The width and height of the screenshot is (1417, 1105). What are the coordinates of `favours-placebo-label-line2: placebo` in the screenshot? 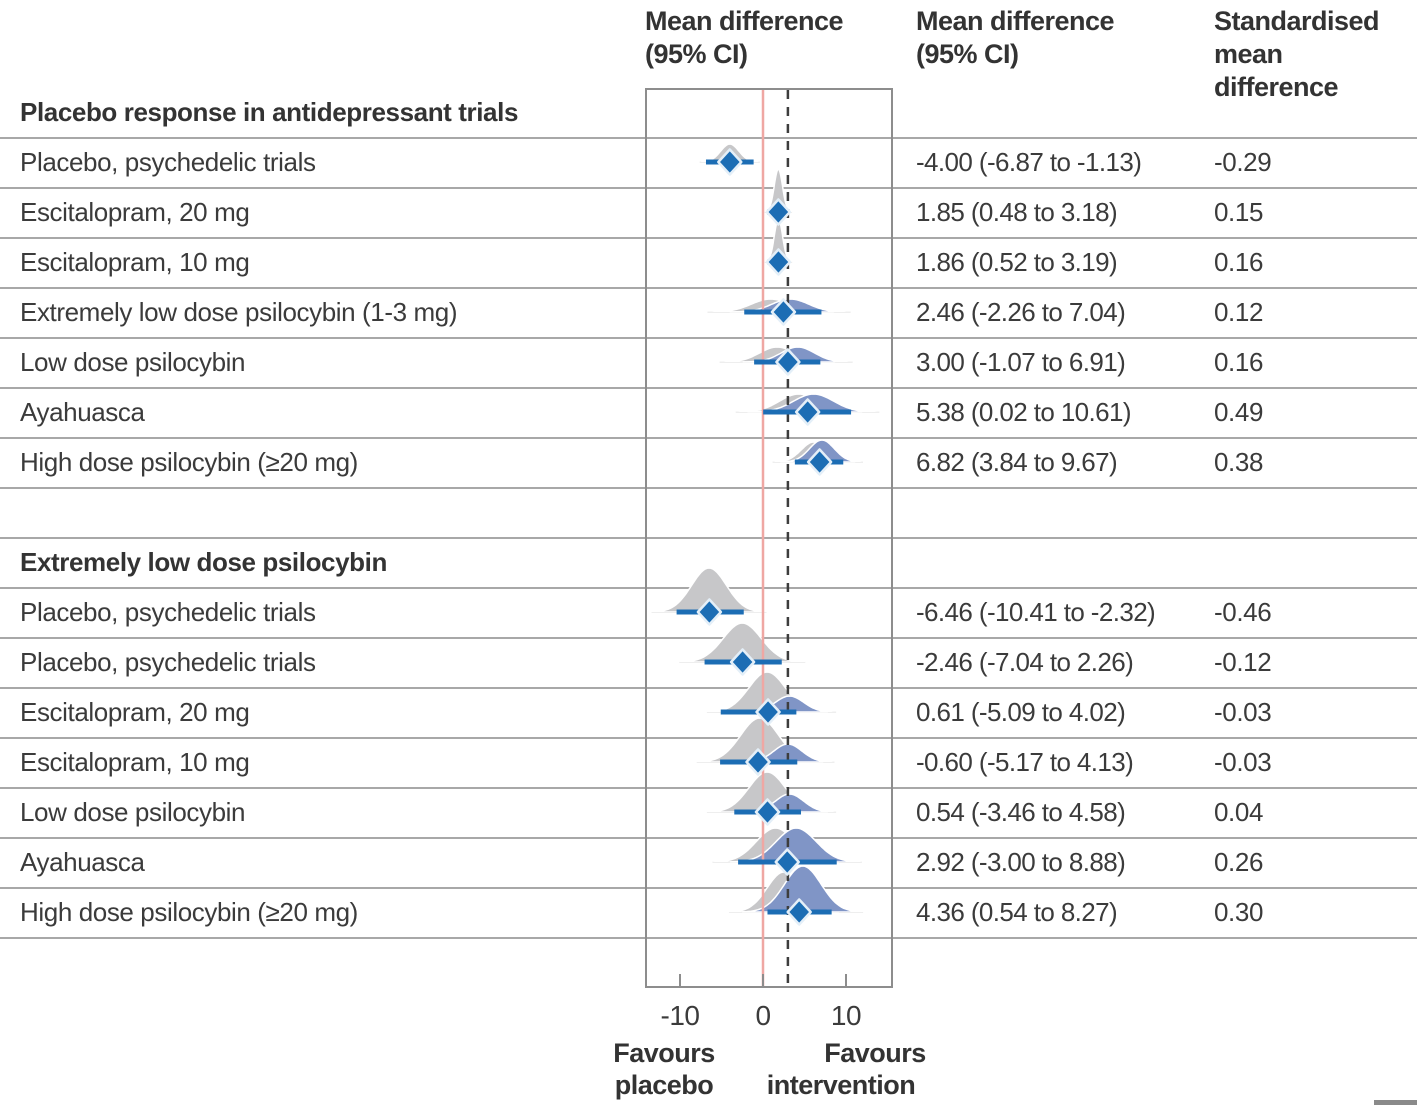 It's located at (664, 1085).